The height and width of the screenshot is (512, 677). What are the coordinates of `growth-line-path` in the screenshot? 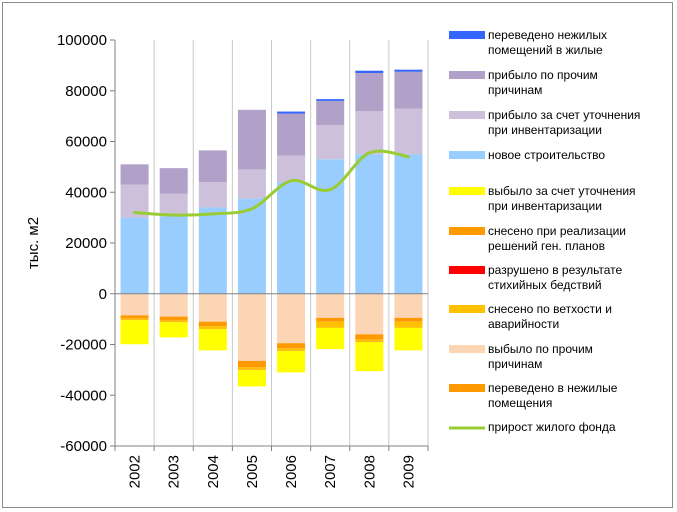 It's located at (271, 183).